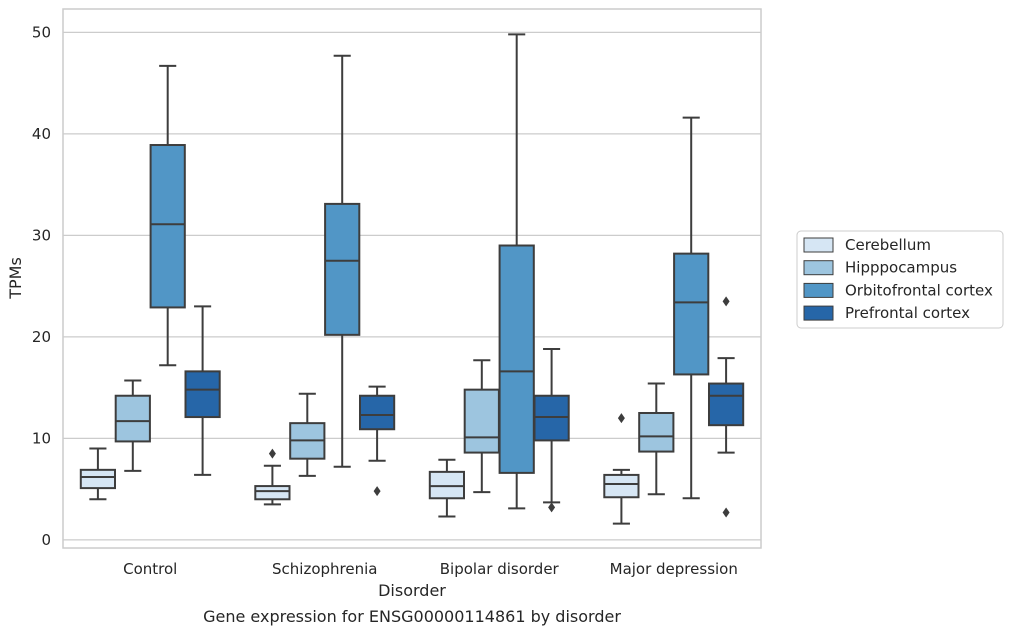 The width and height of the screenshot is (1013, 634). I want to click on legend-item: Orbitofrontal cortex, so click(898, 290).